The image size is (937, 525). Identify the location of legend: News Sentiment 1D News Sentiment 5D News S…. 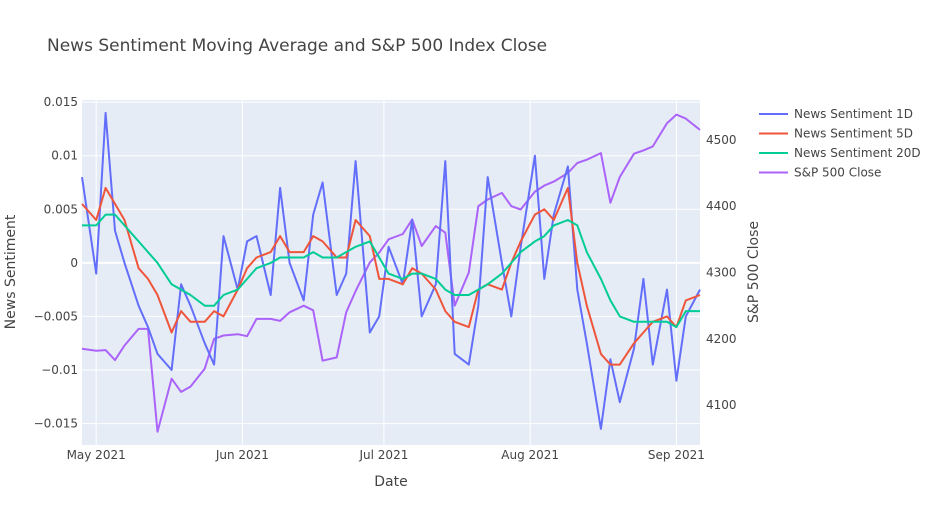
(840, 143).